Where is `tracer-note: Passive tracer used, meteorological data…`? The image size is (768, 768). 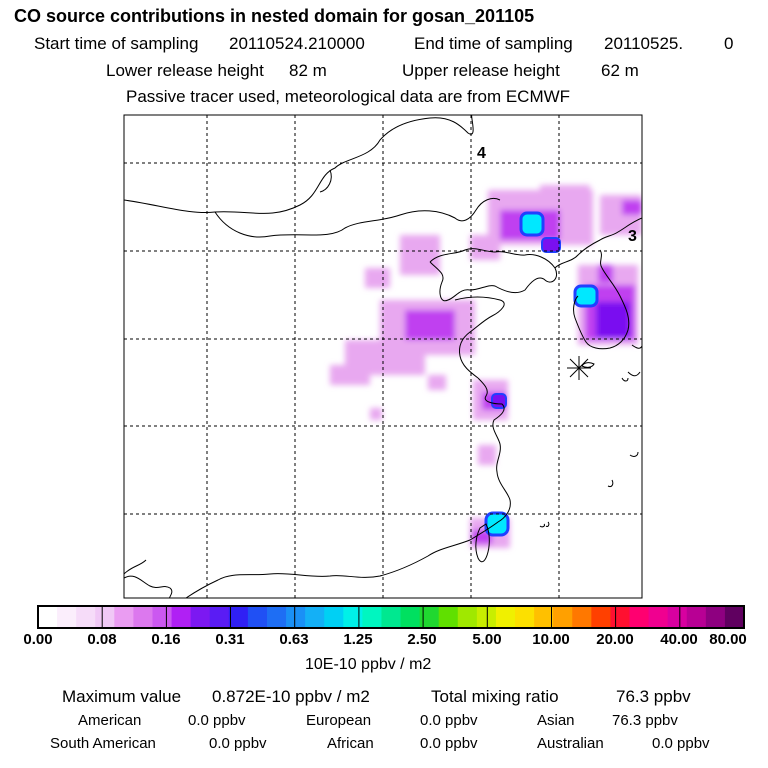
tracer-note: Passive tracer used, meteorological data… is located at coordinates (348, 96).